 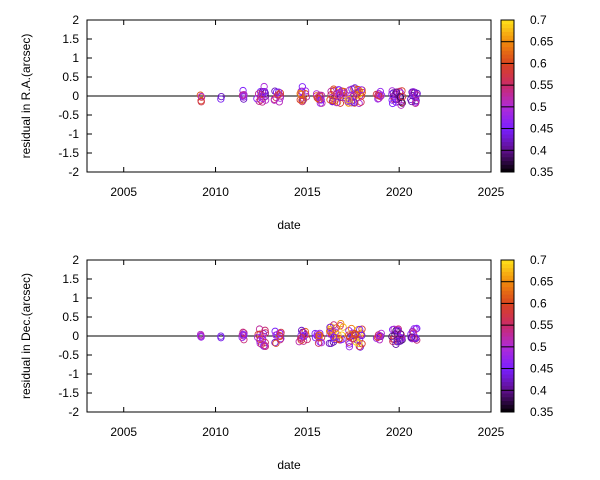 I want to click on y-tick-label: 0, so click(x=75, y=336).